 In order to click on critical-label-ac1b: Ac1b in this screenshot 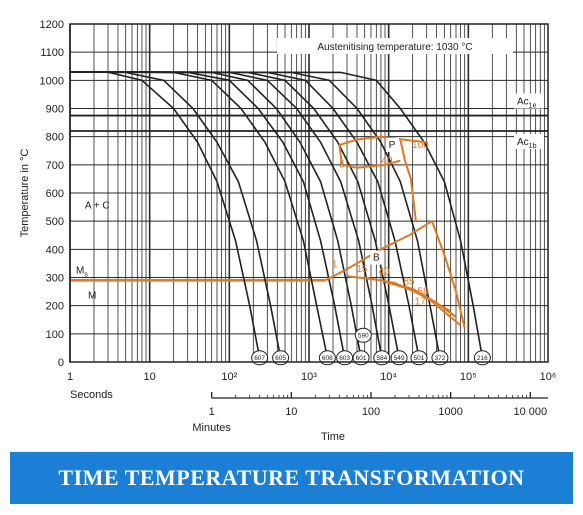, I will do `click(527, 143)`.